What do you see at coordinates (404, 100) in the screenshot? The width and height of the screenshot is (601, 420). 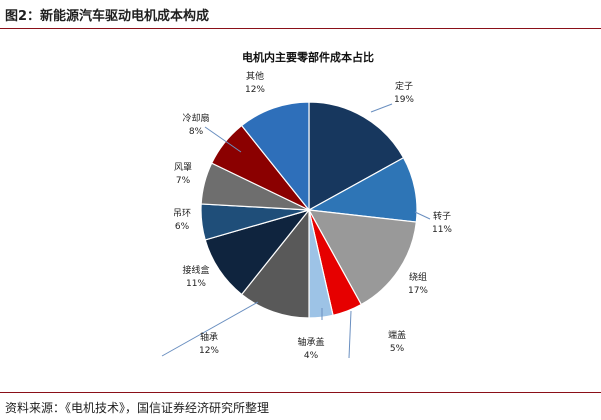 I see `slice-percent-label: 19%` at bounding box center [404, 100].